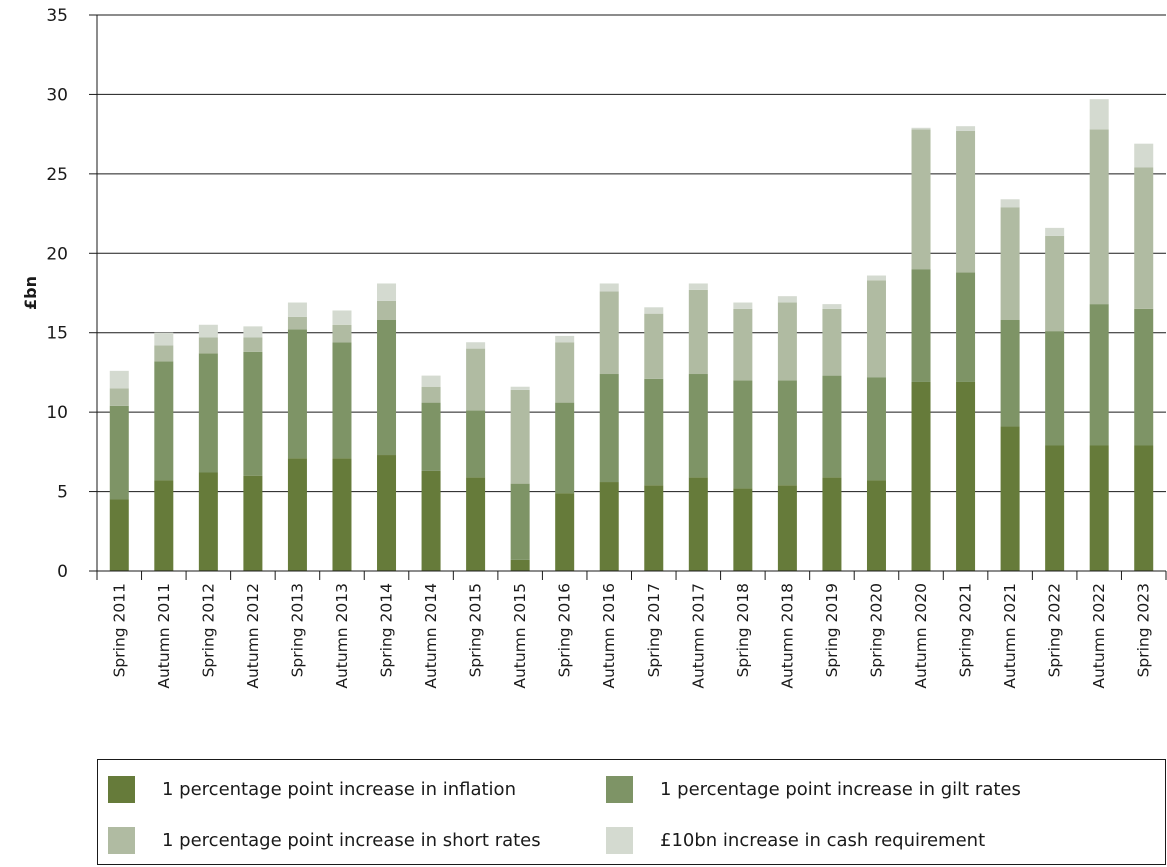 The image size is (1167, 867). What do you see at coordinates (698, 286) in the screenshot?
I see `bar-segment-4-autumn-2017` at bounding box center [698, 286].